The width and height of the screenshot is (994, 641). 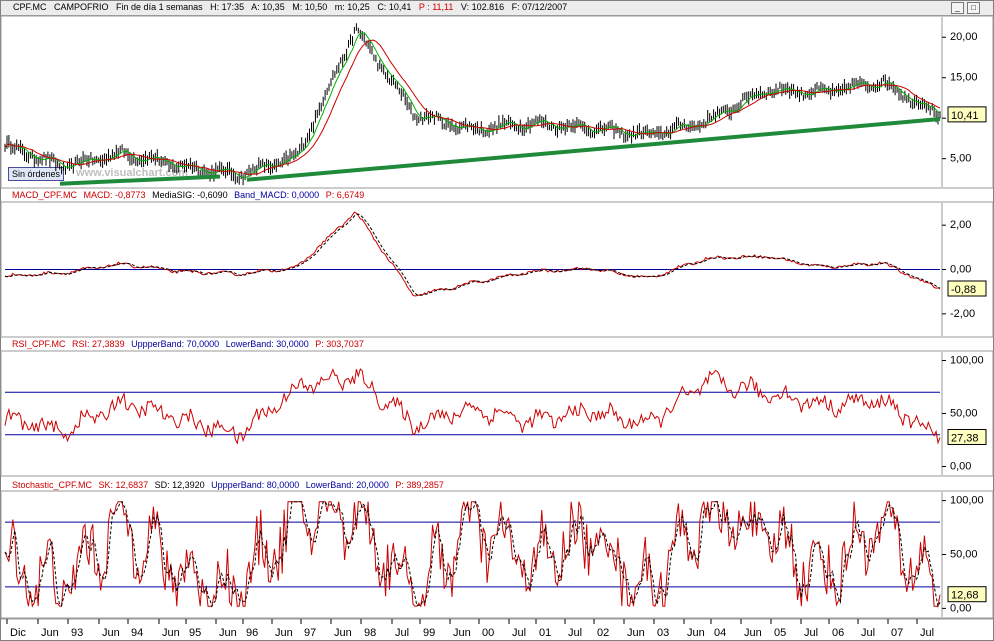 I want to click on macd-p: P: 6,6749, so click(x=345, y=195).